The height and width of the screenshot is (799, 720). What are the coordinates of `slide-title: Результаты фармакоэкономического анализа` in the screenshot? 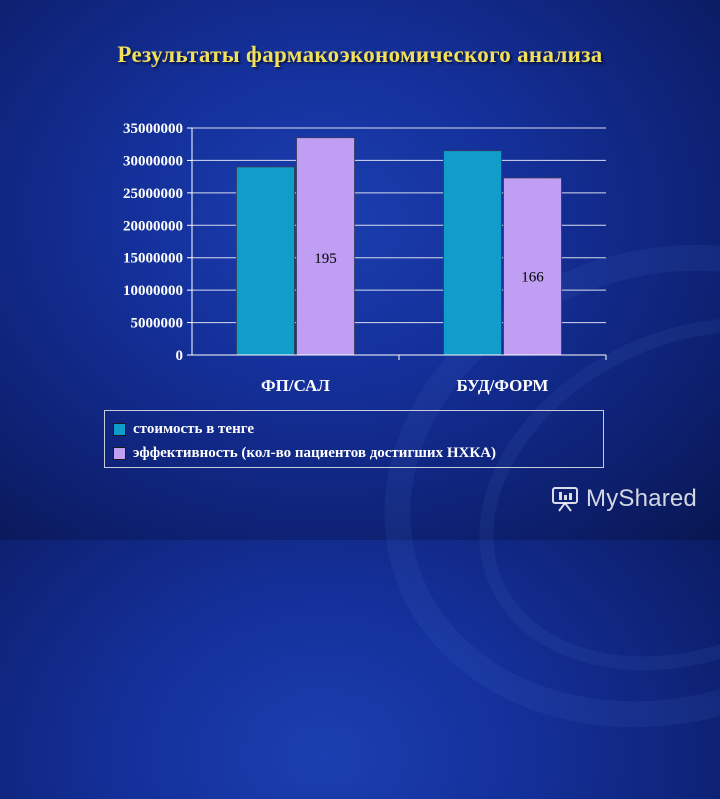 It's located at (360, 54).